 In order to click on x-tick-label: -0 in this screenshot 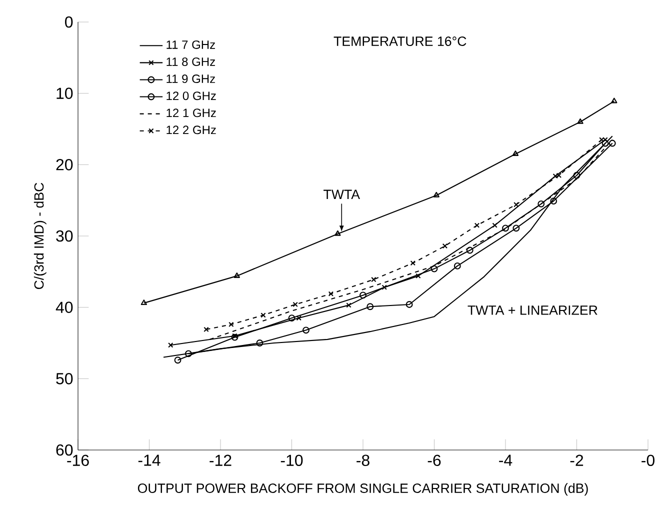, I will do `click(648, 460)`.